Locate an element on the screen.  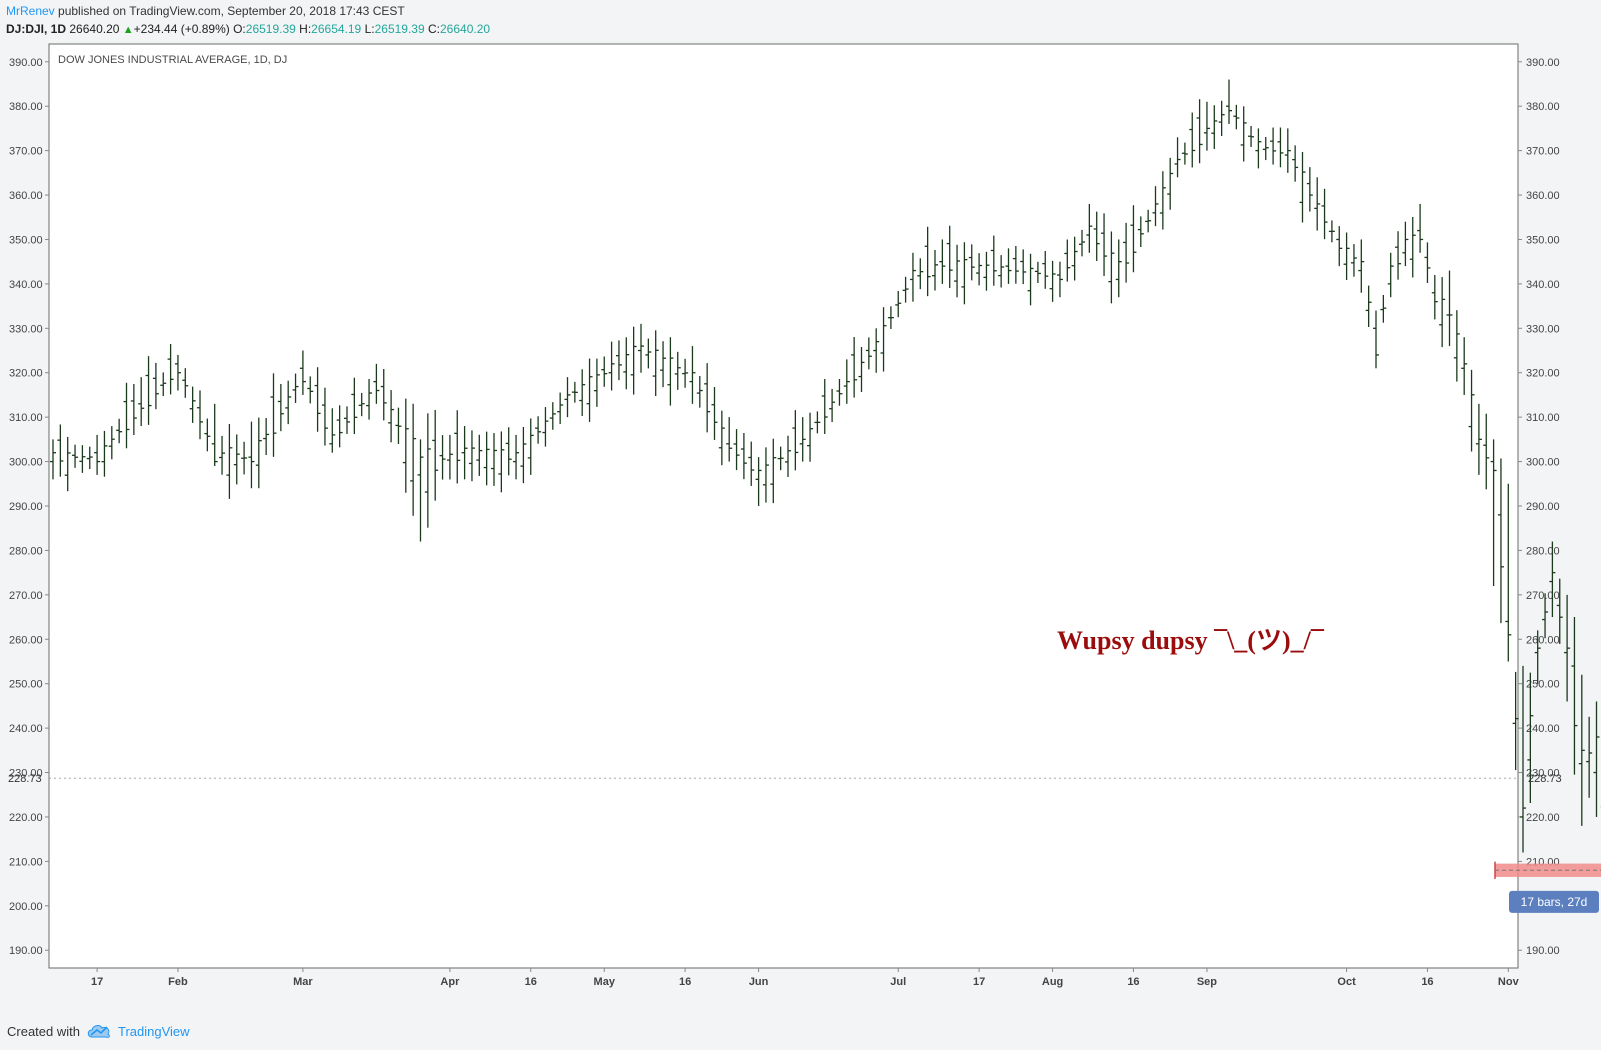
price-tag-left: 228.73 is located at coordinates (25, 779).